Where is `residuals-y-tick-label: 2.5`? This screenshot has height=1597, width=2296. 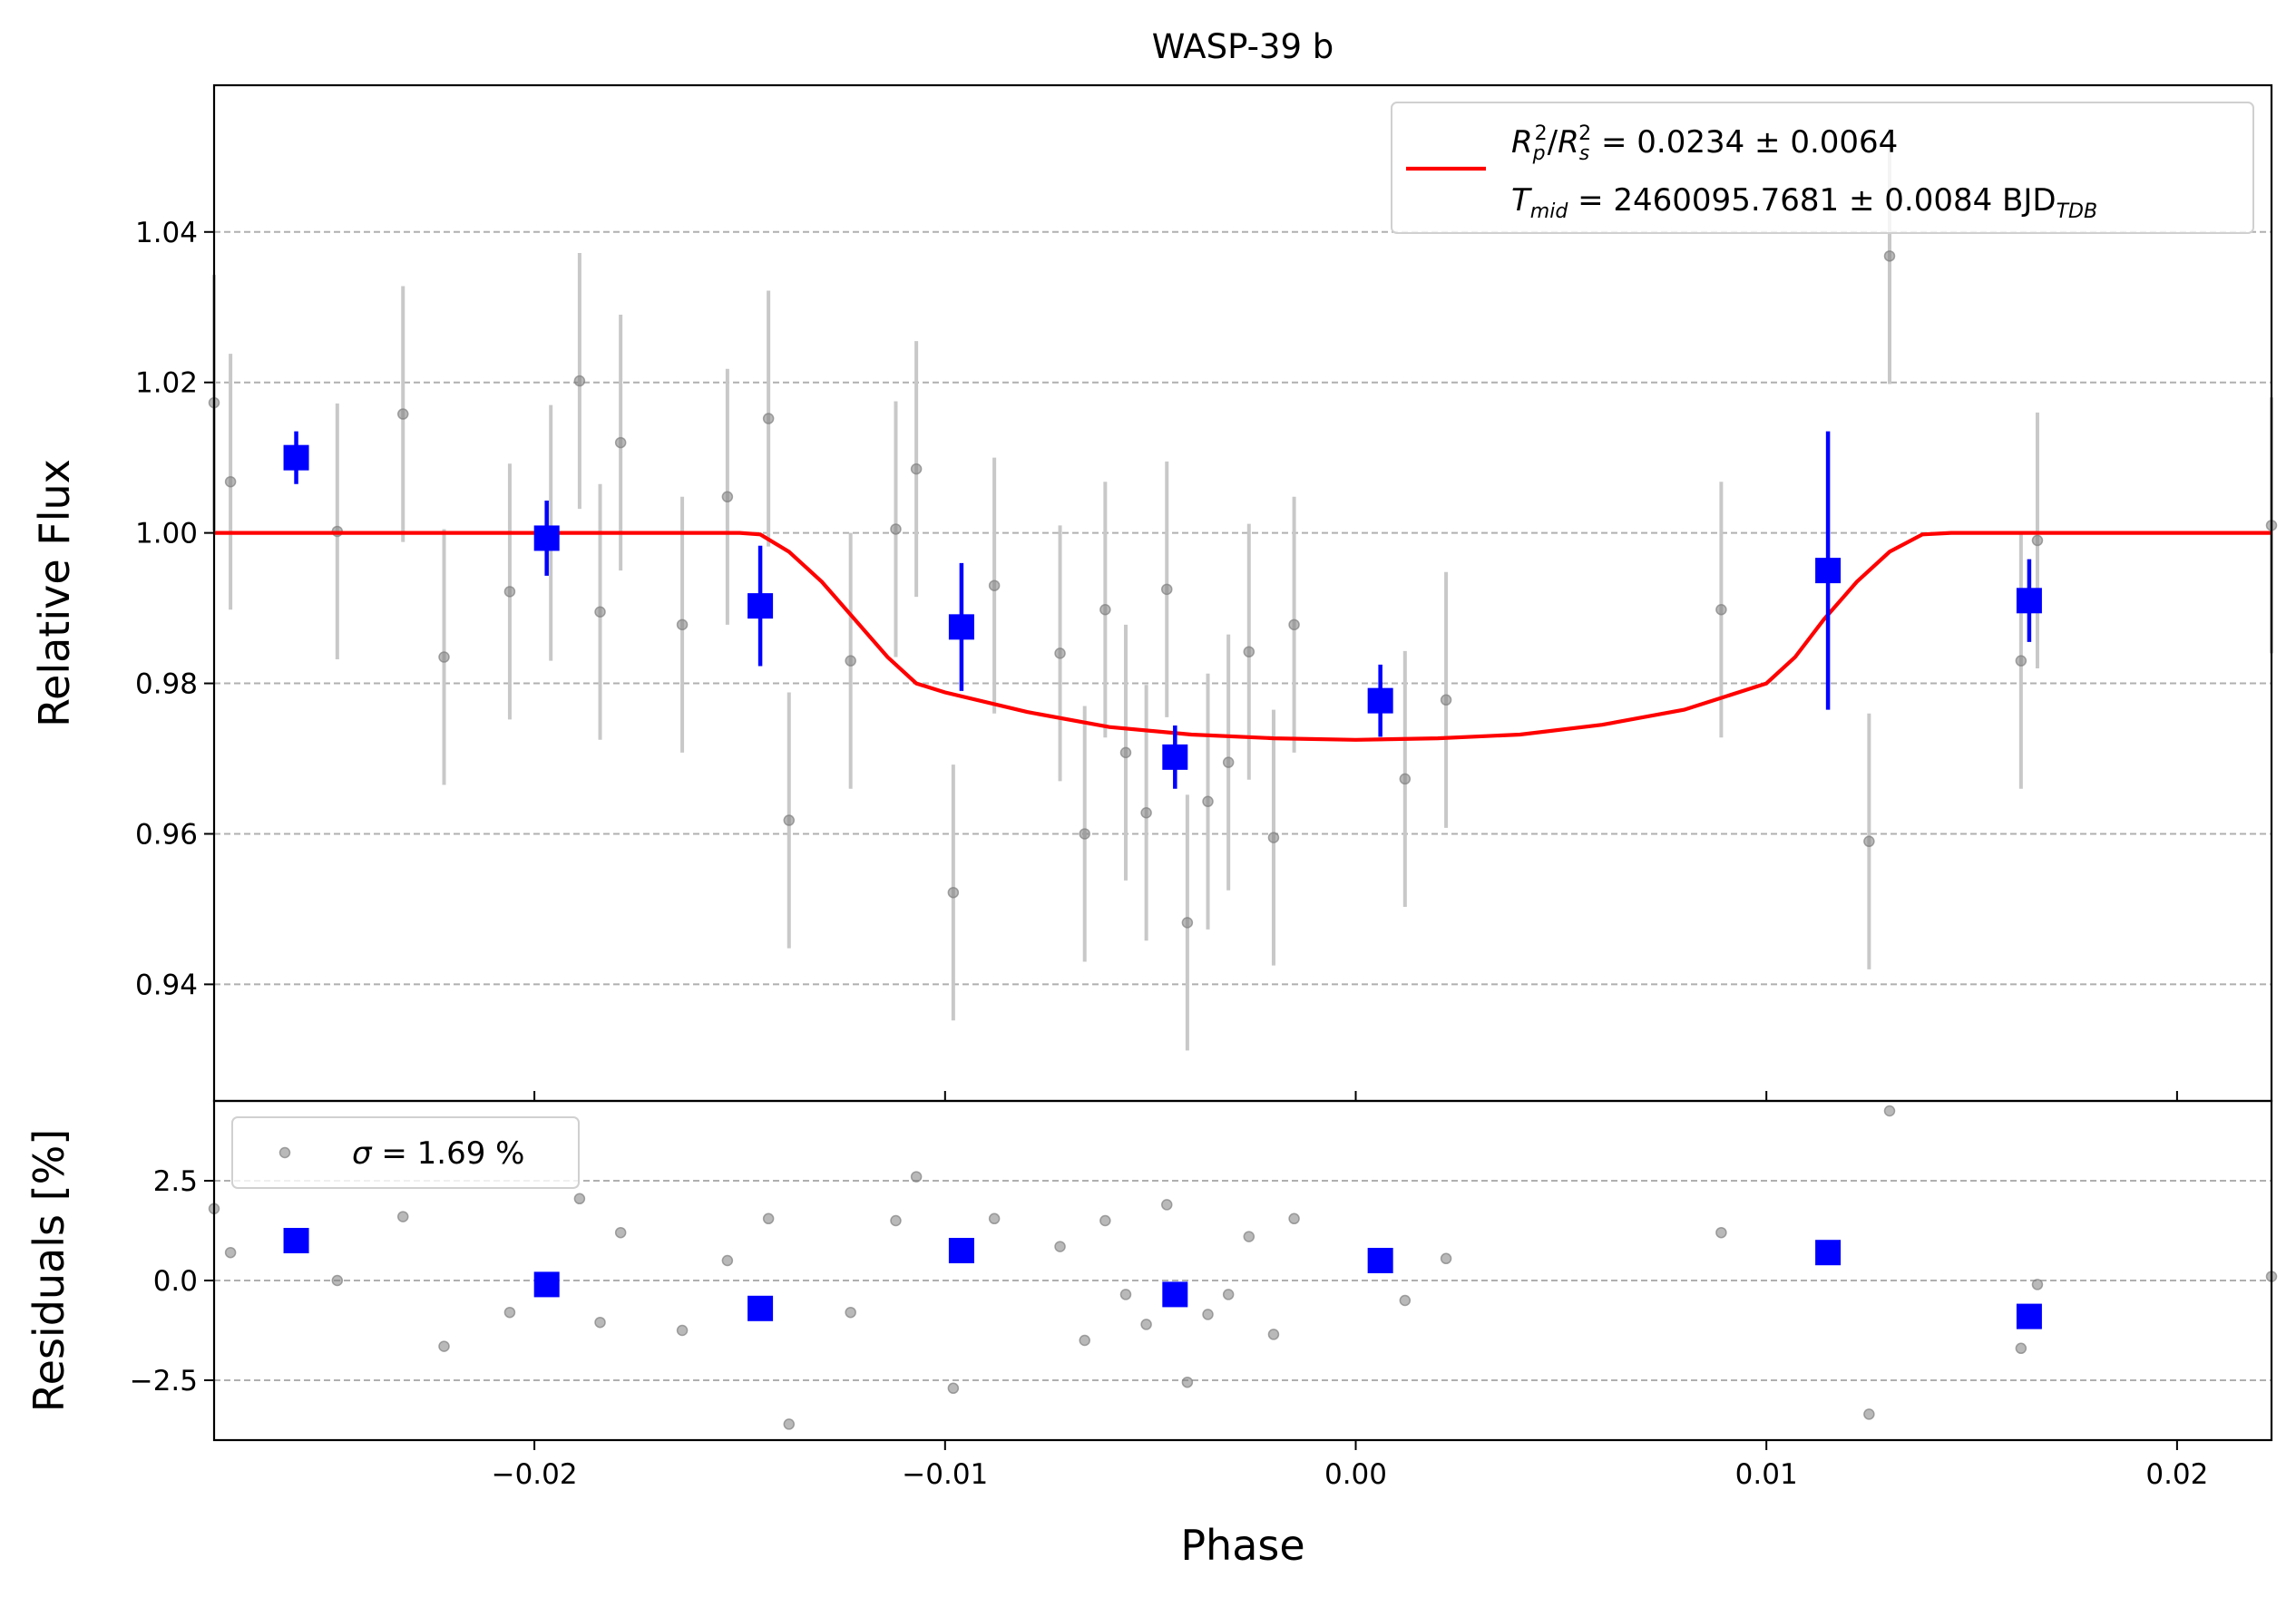 residuals-y-tick-label: 2.5 is located at coordinates (175, 1181).